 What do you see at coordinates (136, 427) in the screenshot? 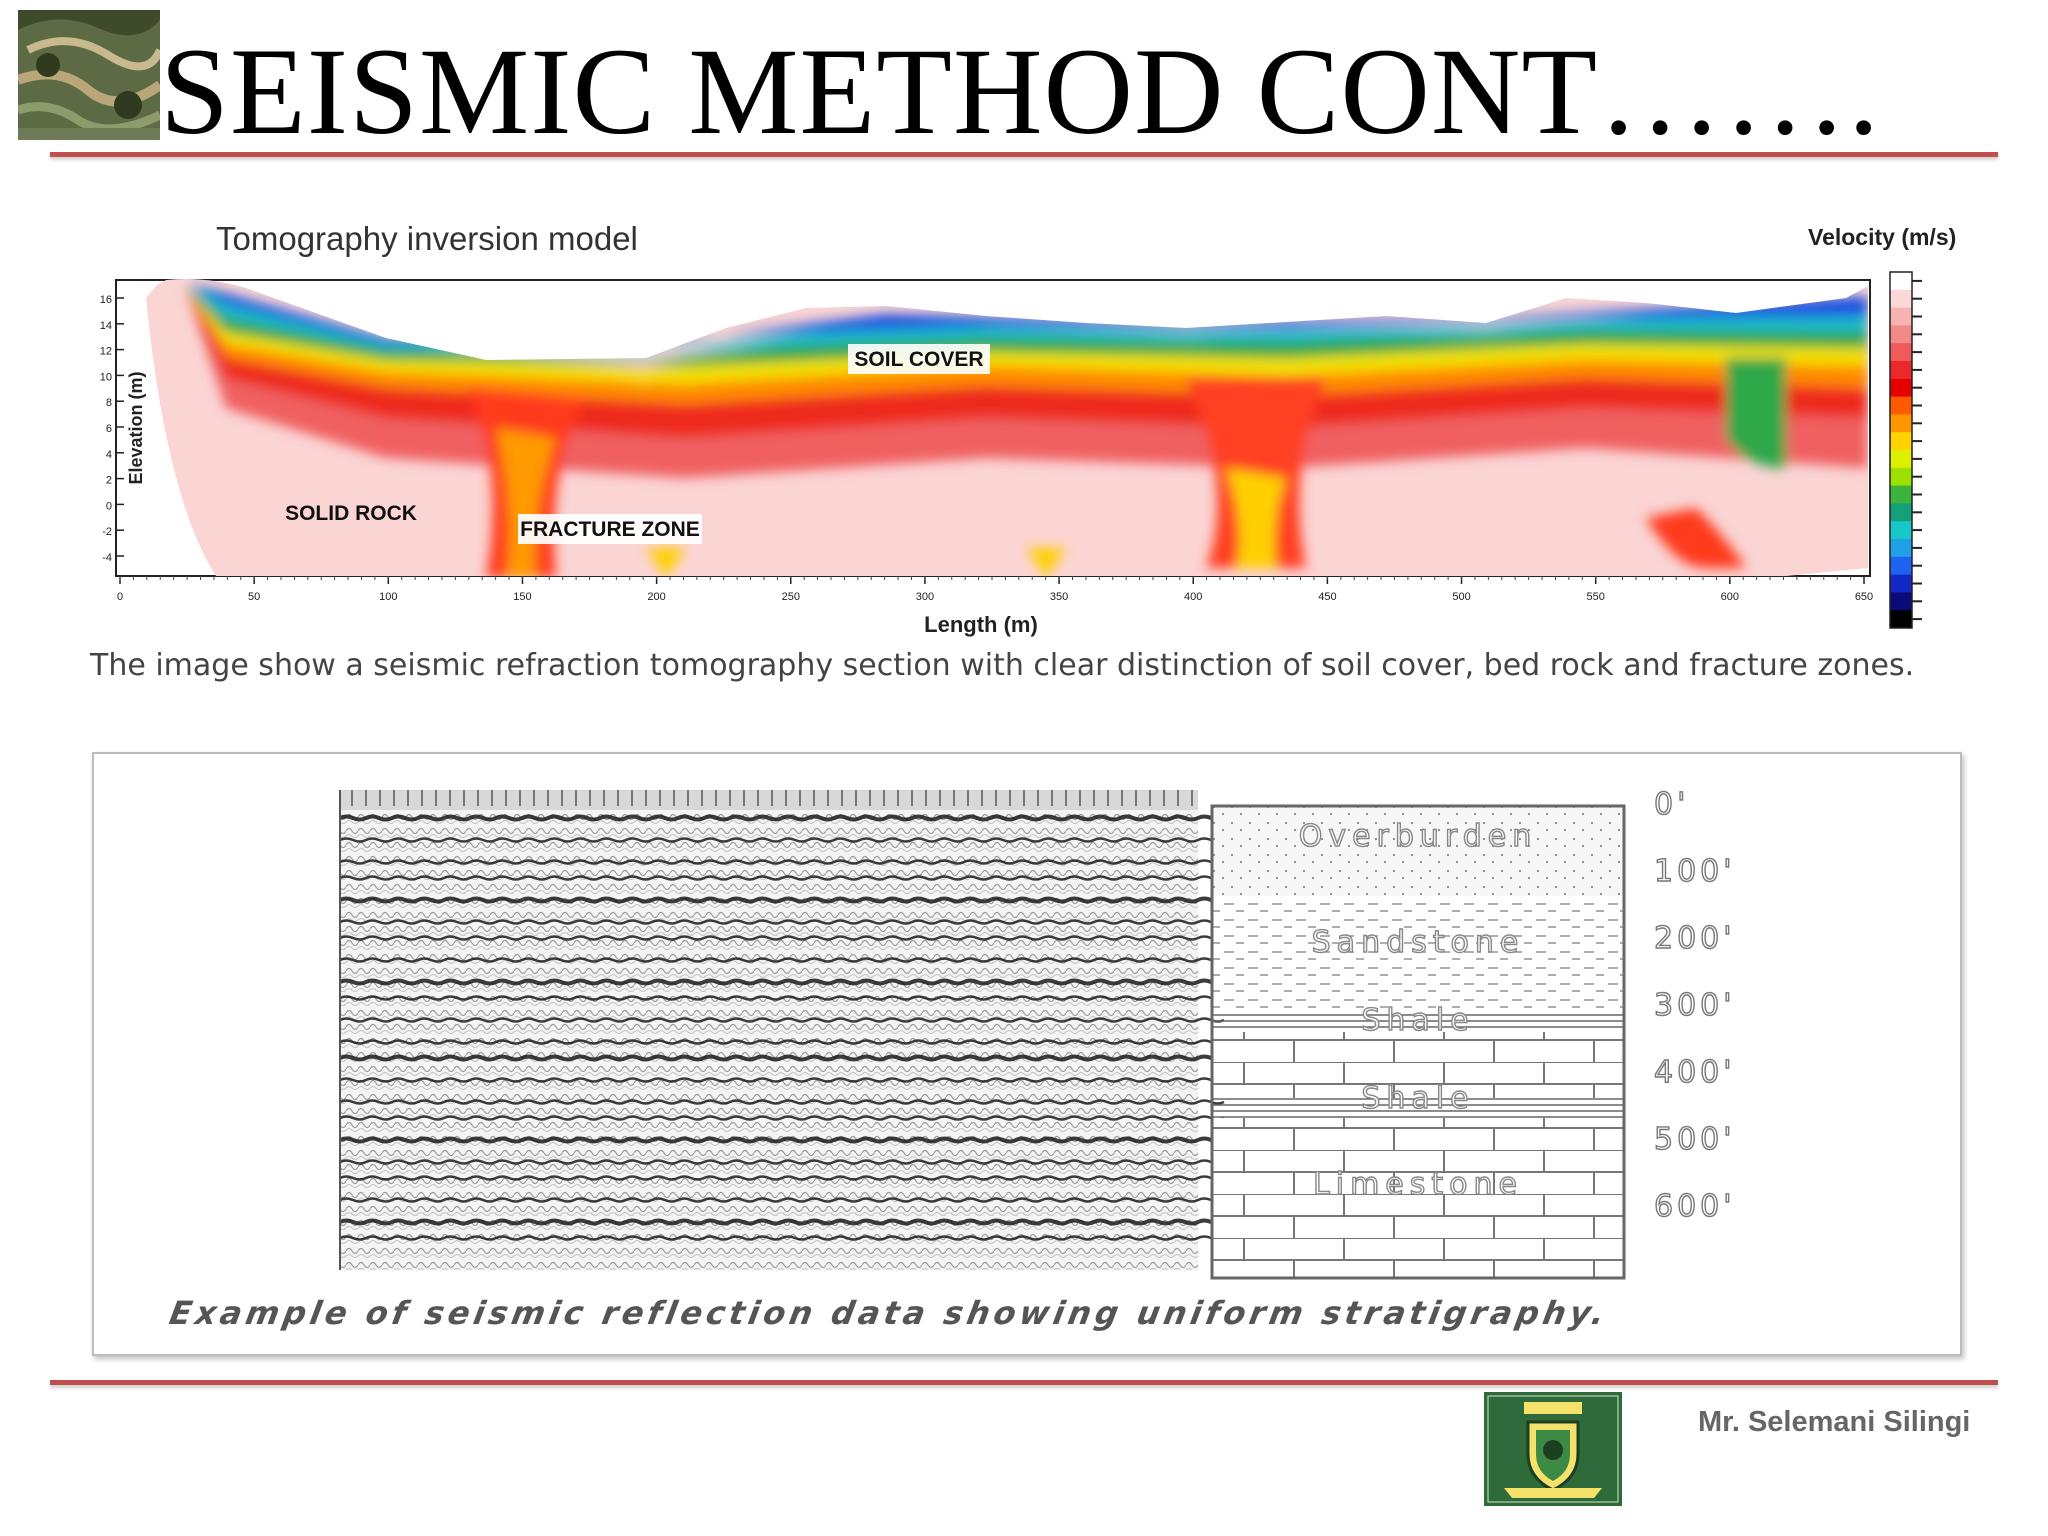
I see `y-axis-label: Elevation (m)` at bounding box center [136, 427].